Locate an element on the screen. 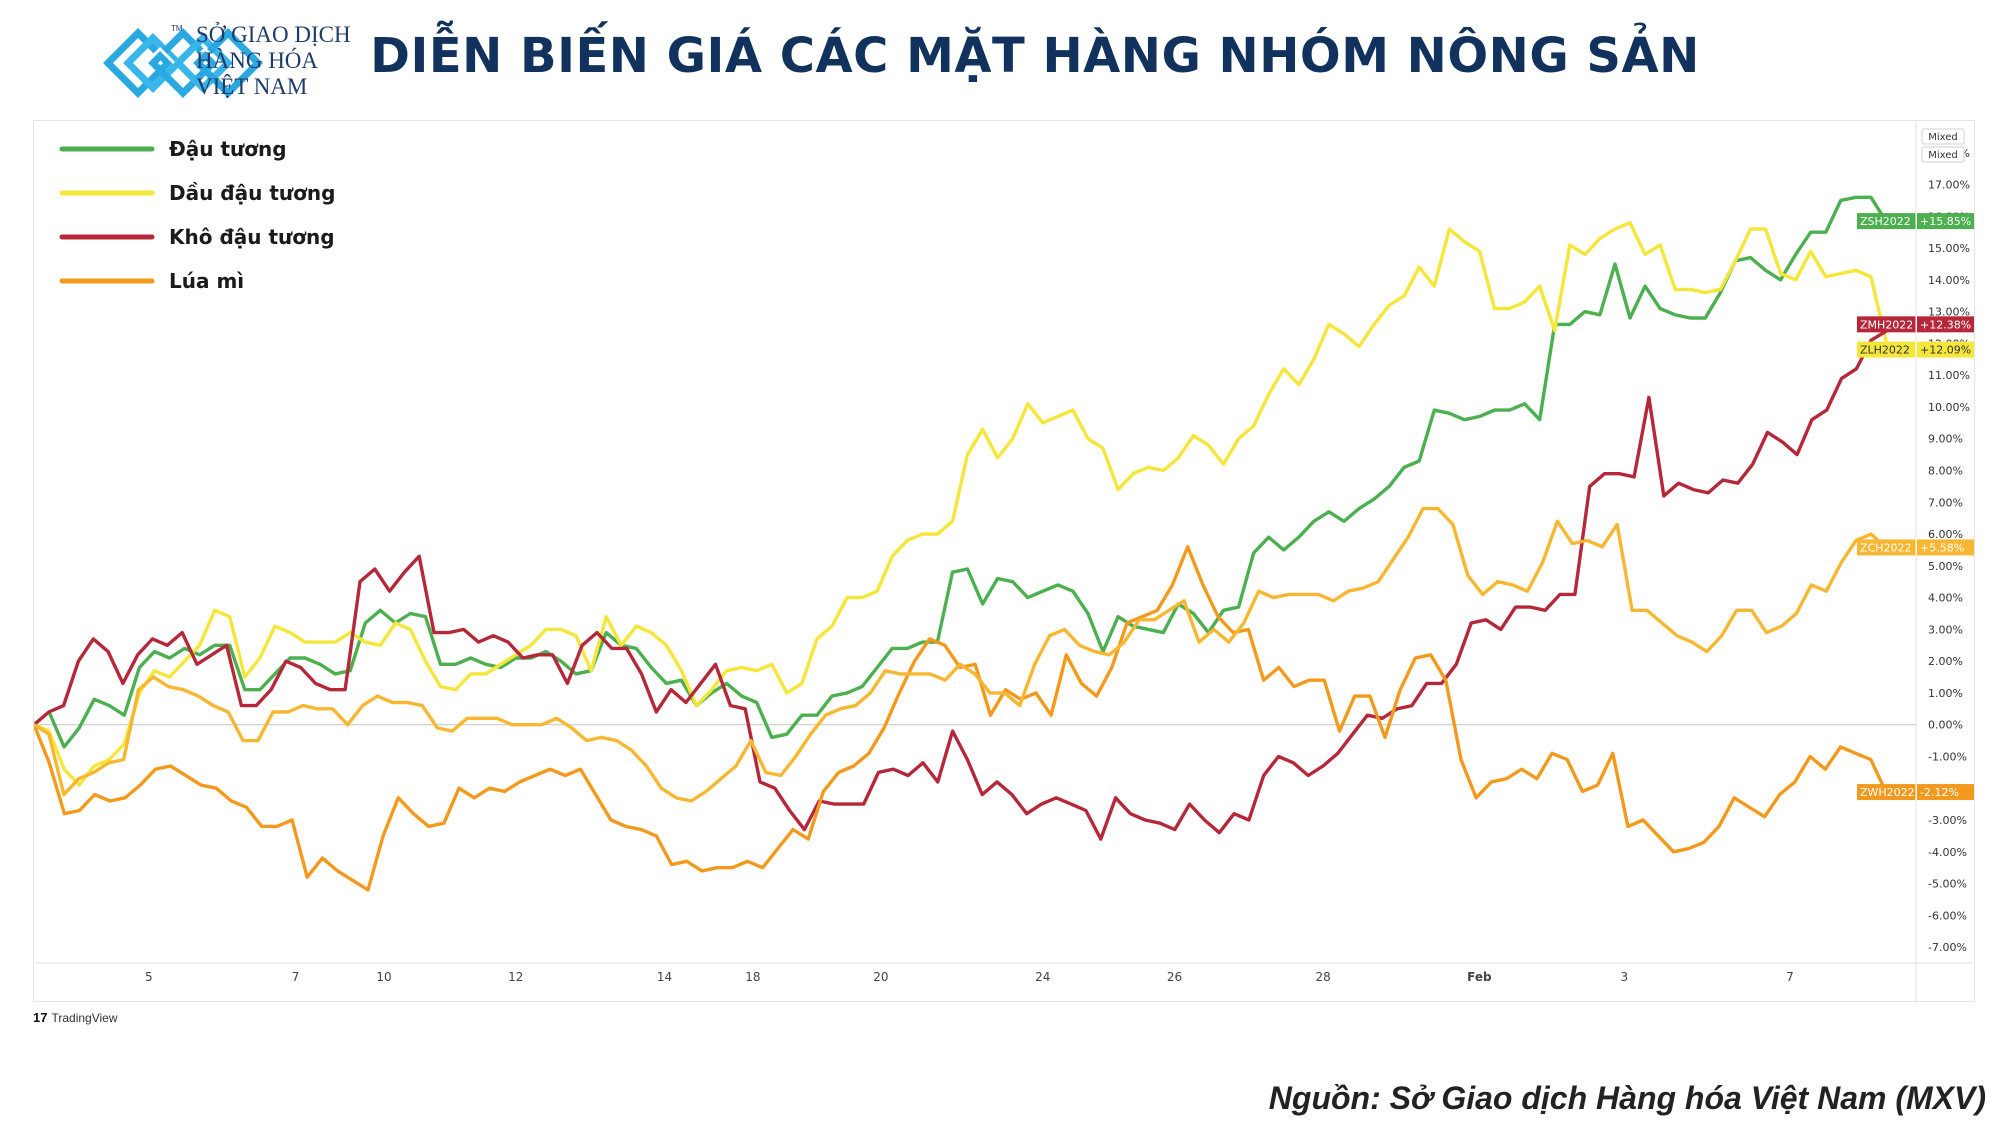  y-tick-label: -6.00% is located at coordinates (1947, 915).